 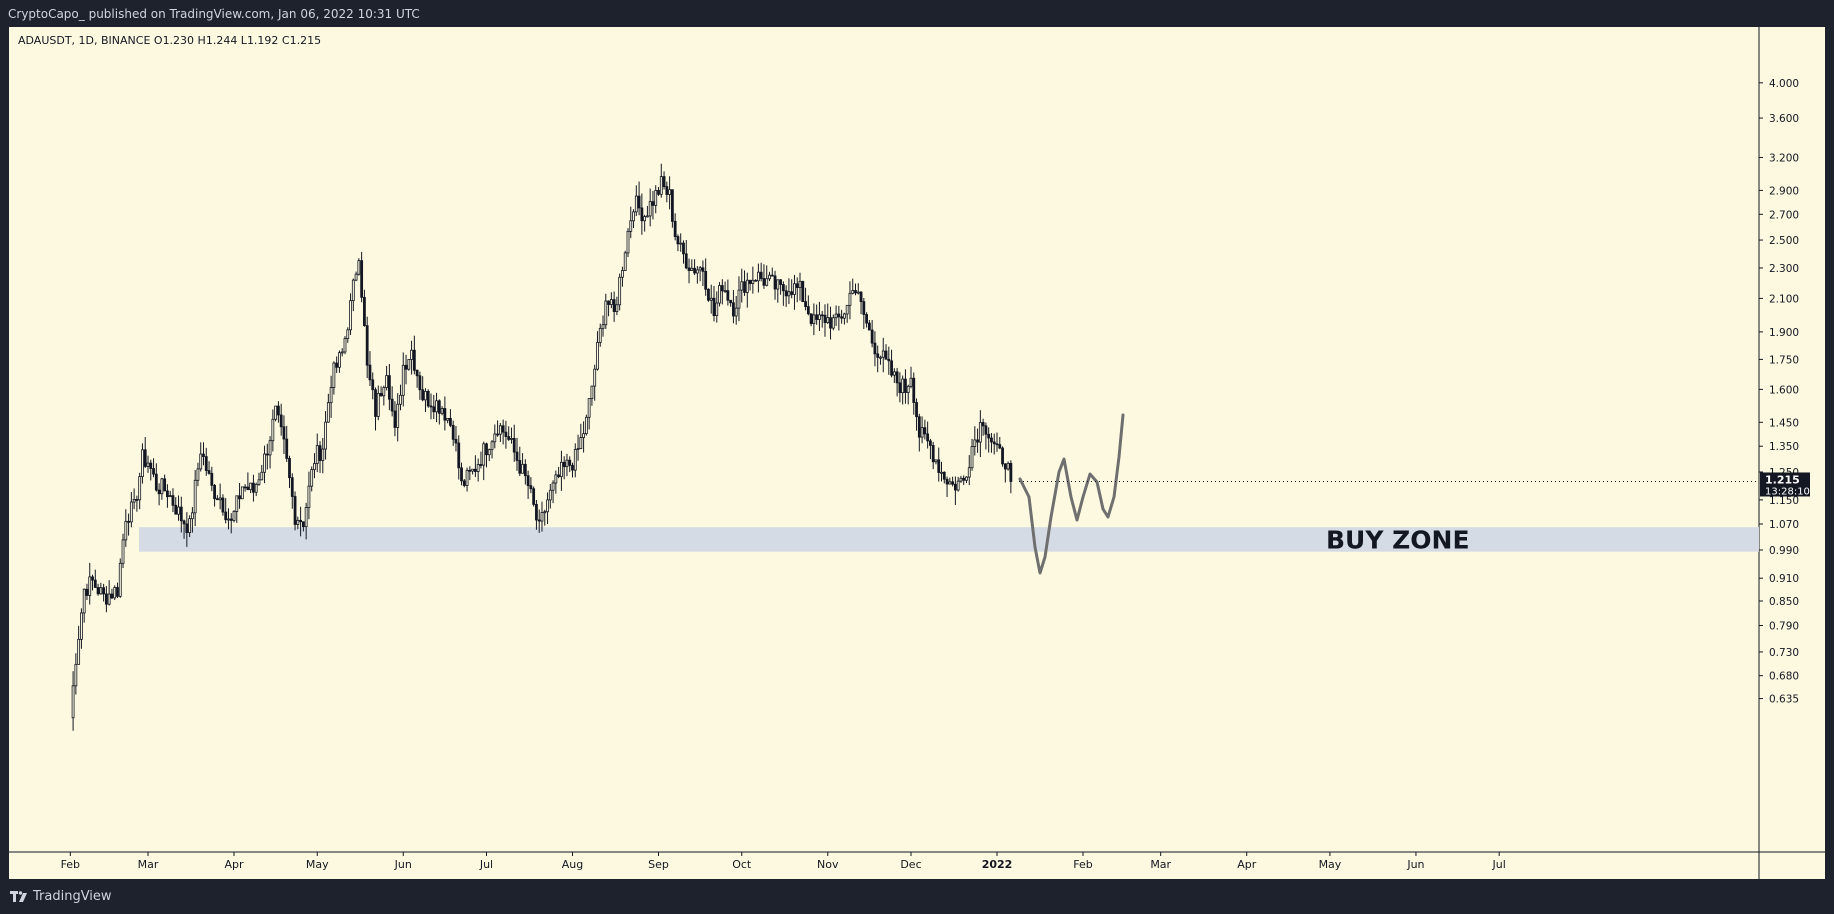 I want to click on price-tick-label: 0.850, so click(x=1784, y=602).